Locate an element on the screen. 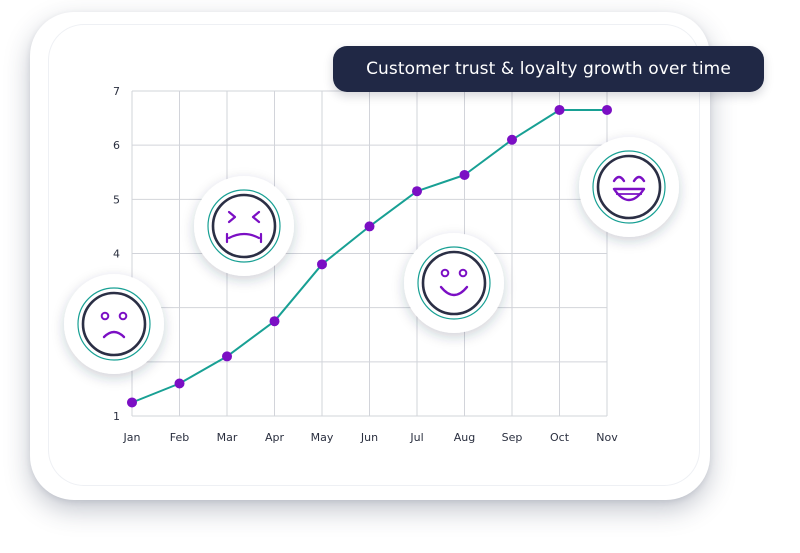 The image size is (800, 553). y-tick-label: 6 is located at coordinates (116, 145).